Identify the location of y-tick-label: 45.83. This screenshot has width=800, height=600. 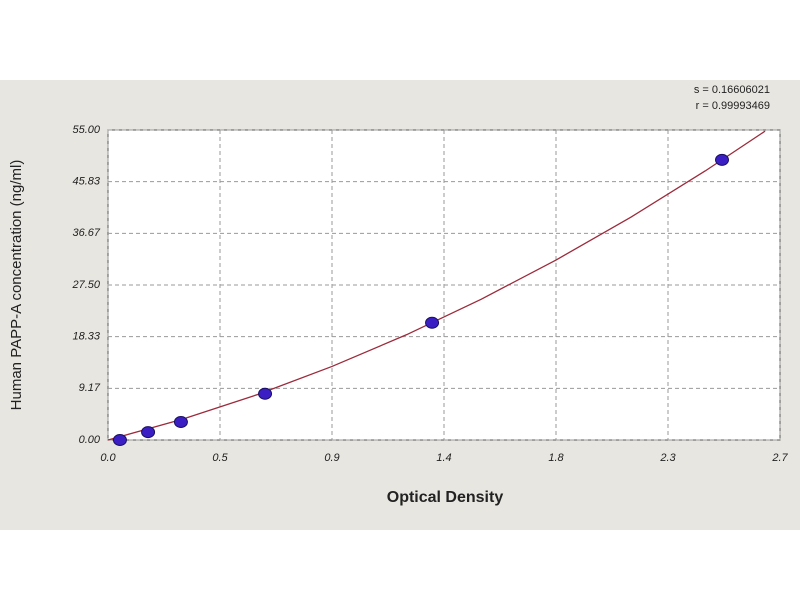
(86, 182).